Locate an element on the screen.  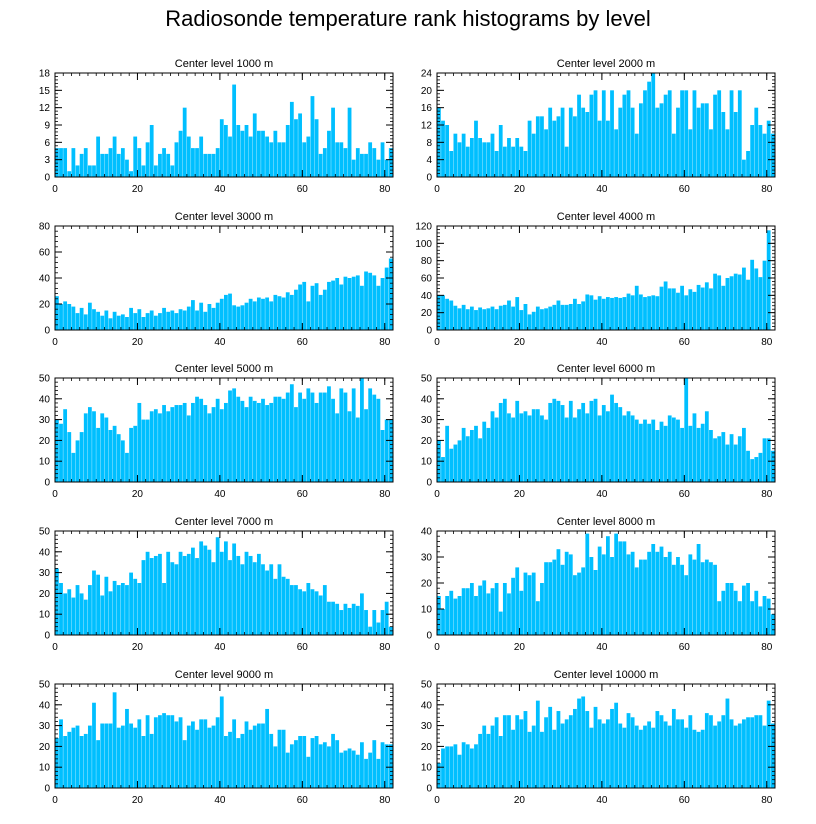
x-tick-label: 40 is located at coordinates (602, 647).